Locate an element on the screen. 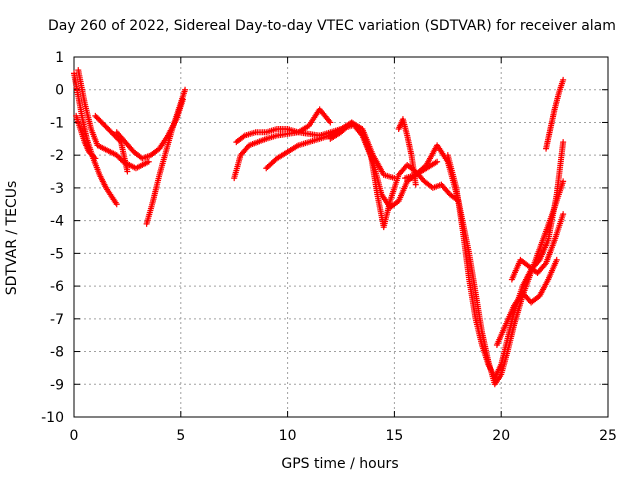 The width and height of the screenshot is (640, 480). y-tick-label: -10 is located at coordinates (52, 418).